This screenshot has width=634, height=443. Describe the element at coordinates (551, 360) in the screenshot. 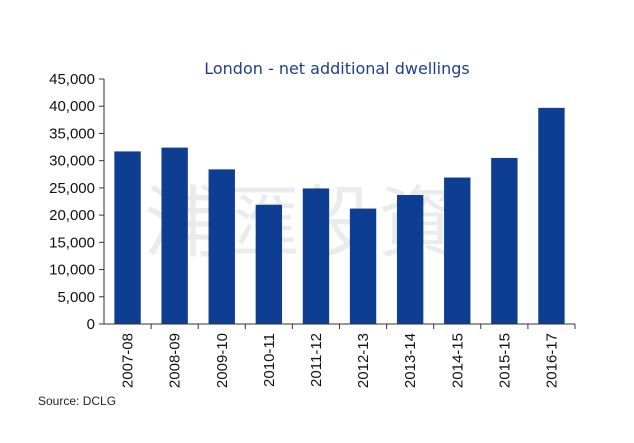

I see `x-tick-label: 2016-17` at that location.